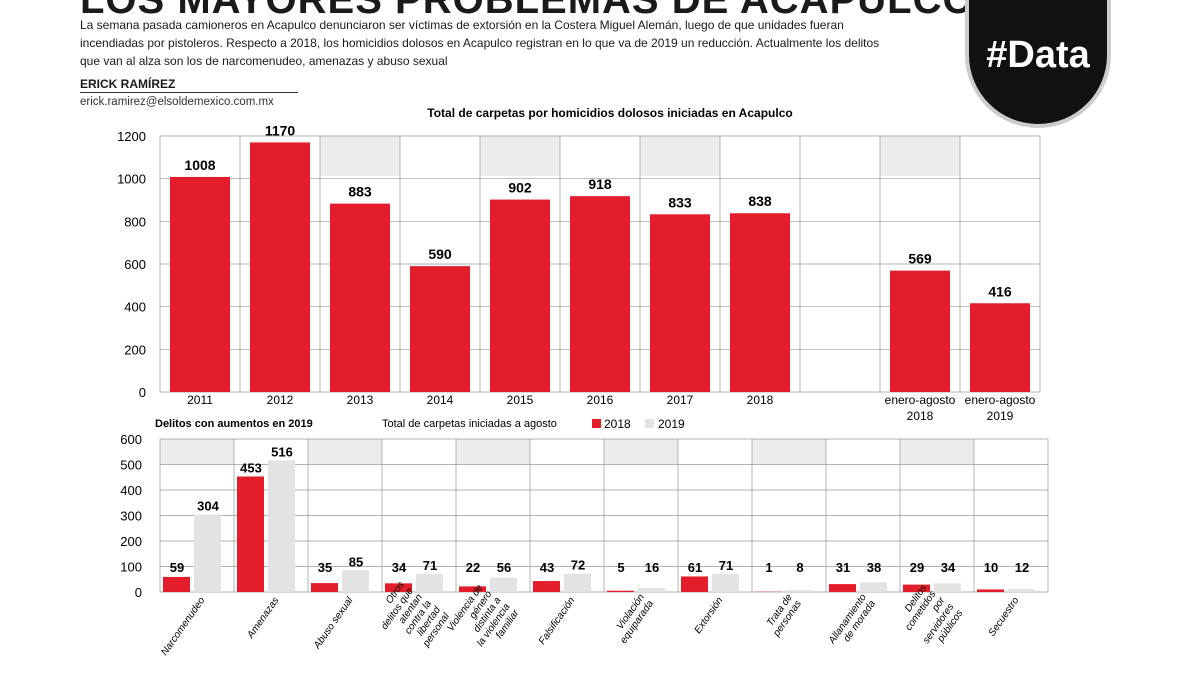 Image resolution: width=1200 pixels, height=674 pixels. Describe the element at coordinates (520, 188) in the screenshot. I see `data-label: 902` at that location.